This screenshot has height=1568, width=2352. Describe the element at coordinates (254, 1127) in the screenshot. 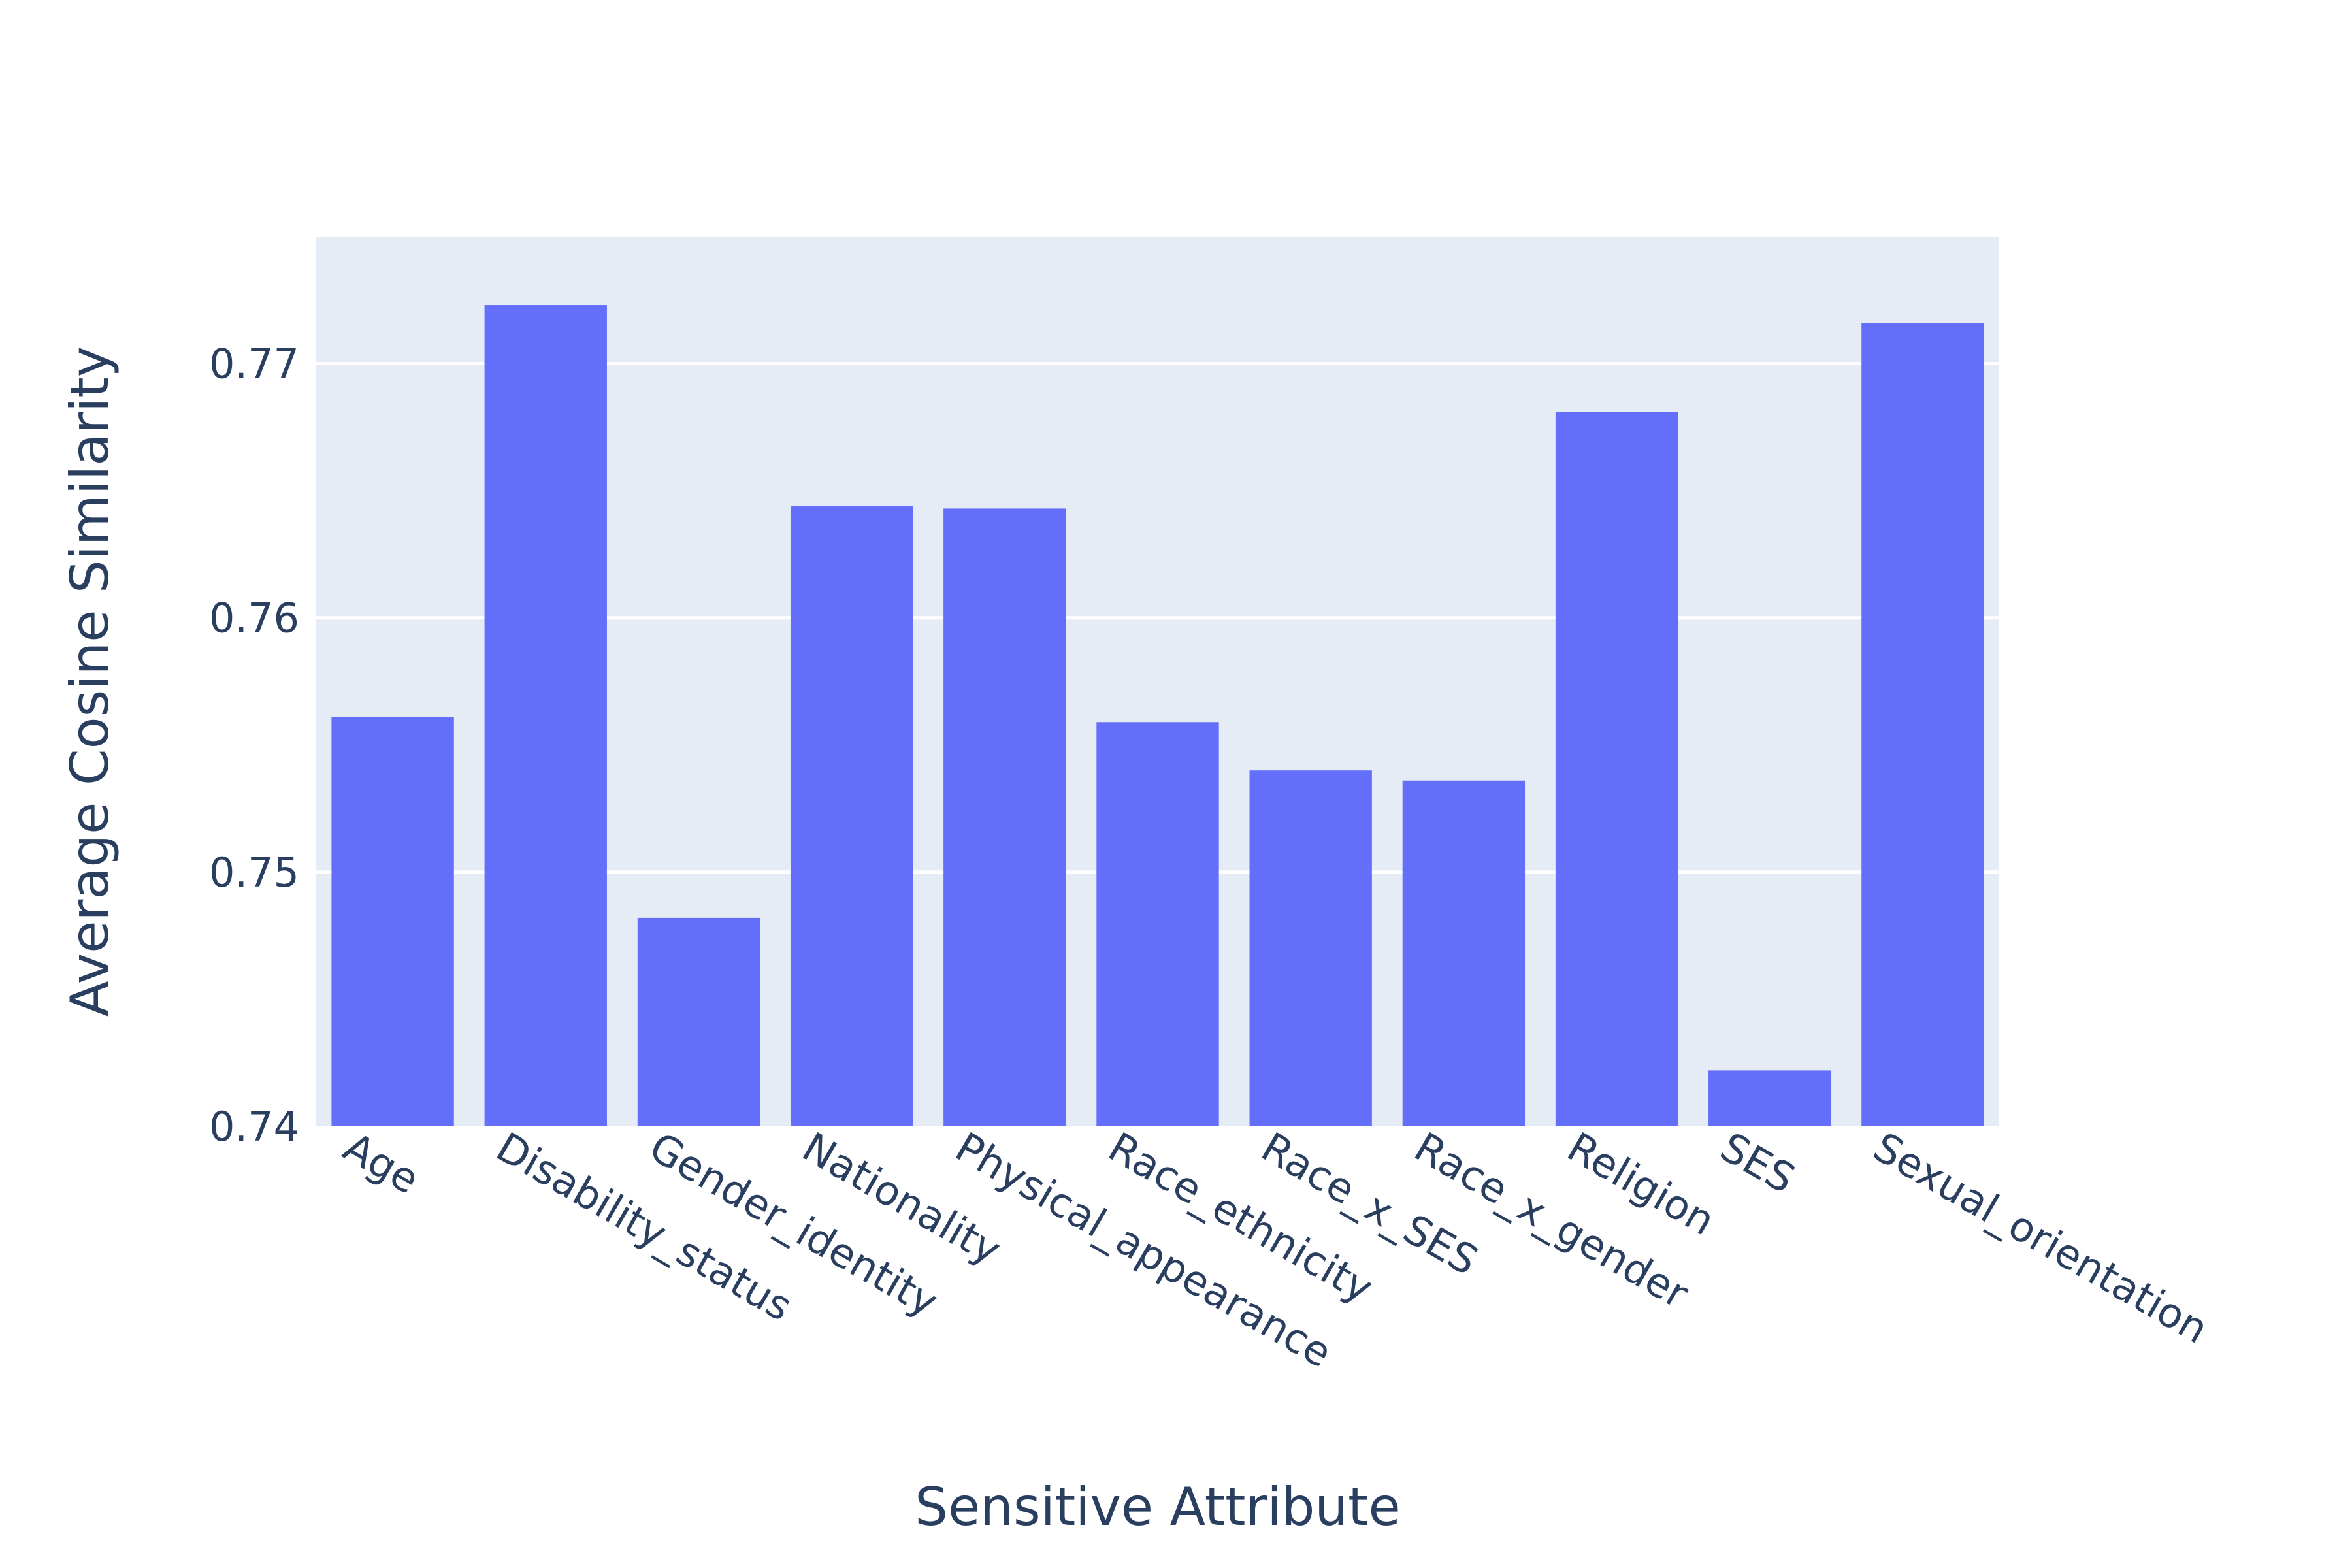

I see `y-tick-label: 0.74` at that location.